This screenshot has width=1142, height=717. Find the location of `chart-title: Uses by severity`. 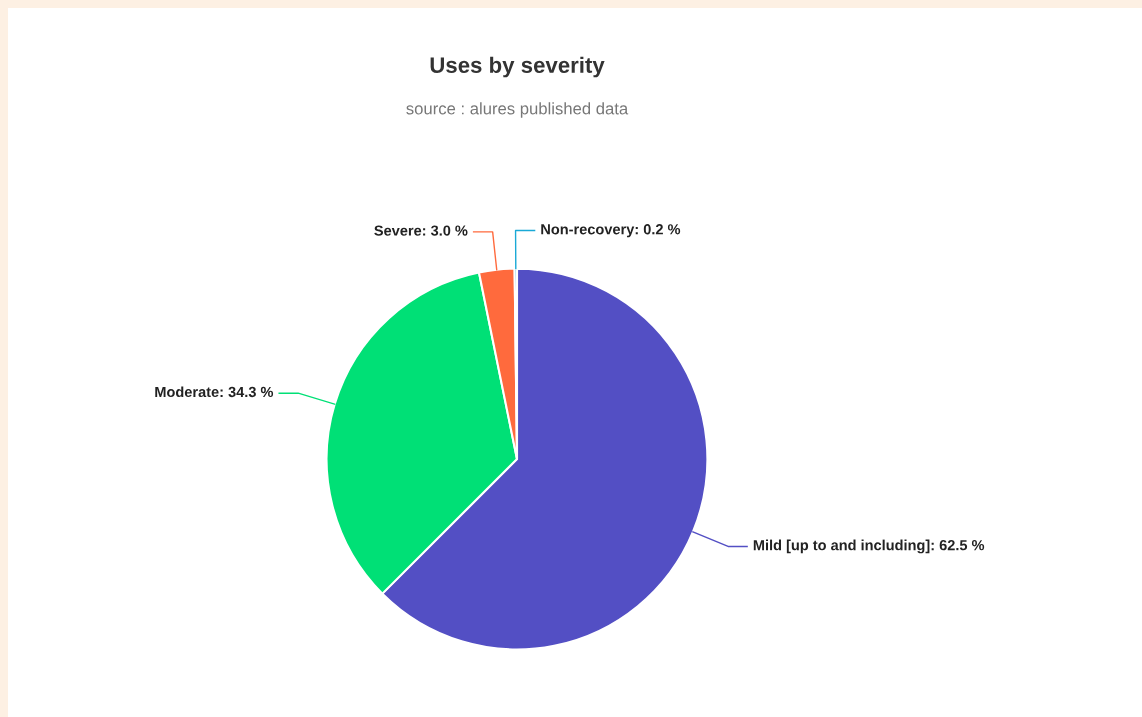

chart-title: Uses by severity is located at coordinates (517, 67).